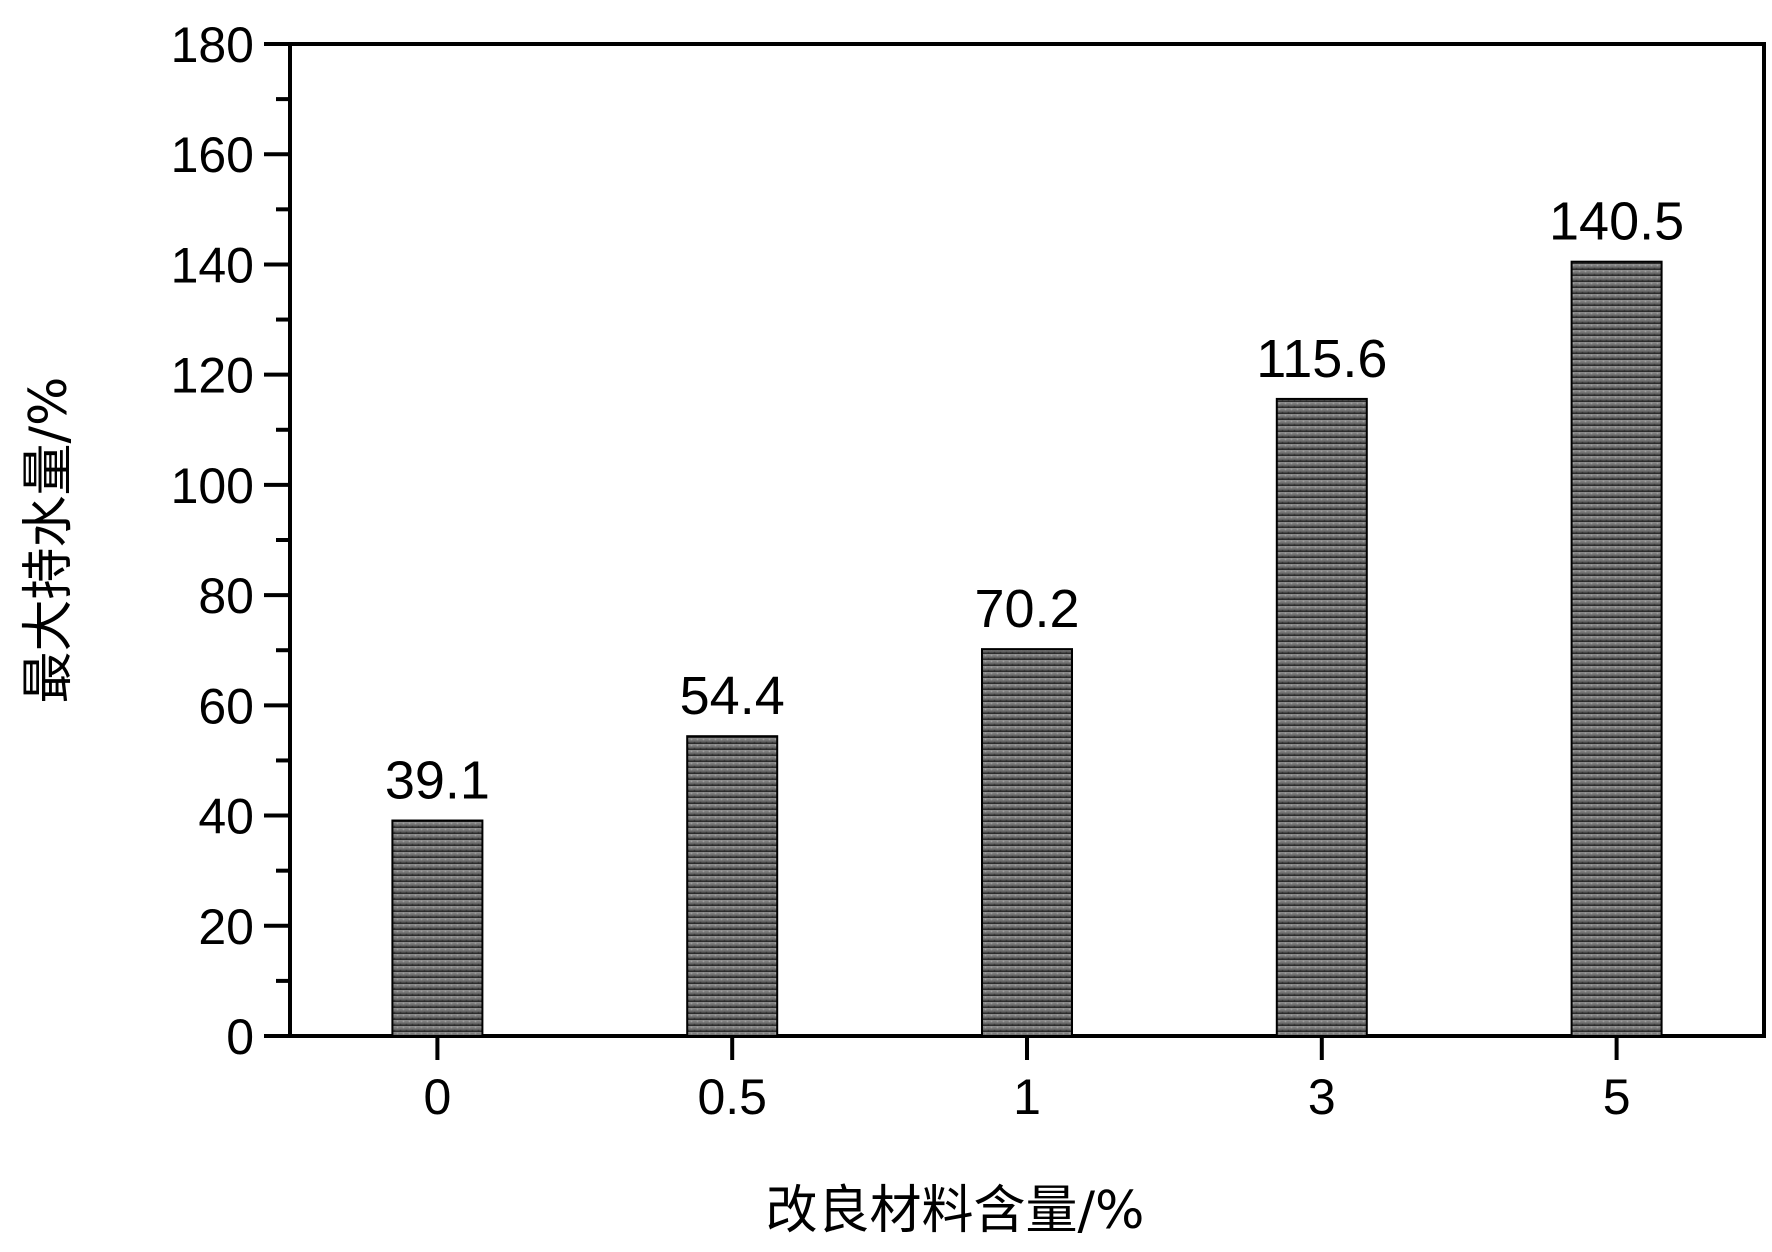  Describe the element at coordinates (732, 1097) in the screenshot. I see `x-tick-label: 0.5` at that location.